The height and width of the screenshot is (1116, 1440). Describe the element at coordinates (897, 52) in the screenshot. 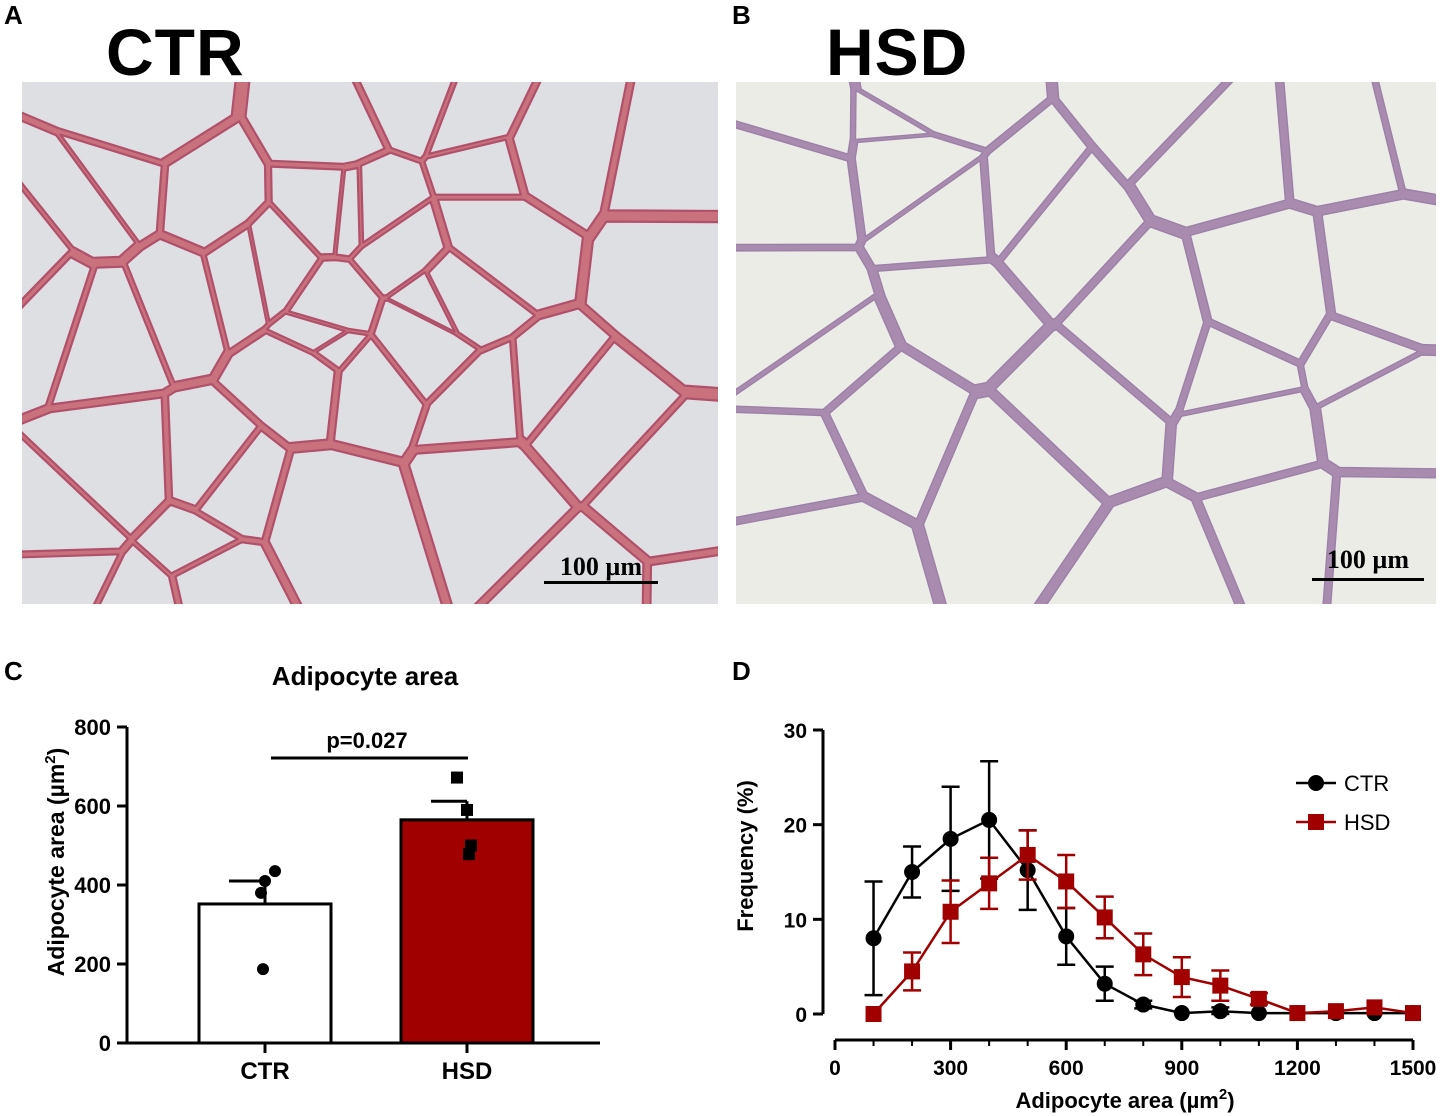

I see `panel-b-title: HSD` at that location.